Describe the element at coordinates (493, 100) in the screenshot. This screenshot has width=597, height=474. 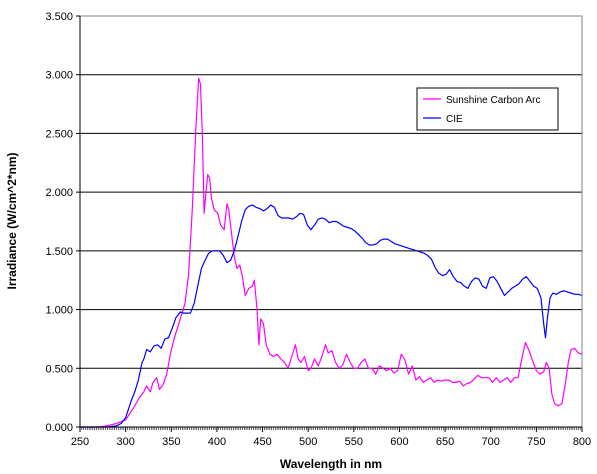
I see `legend-label-sunshine-carbon-arc: Sunshine Carbon Arc` at that location.